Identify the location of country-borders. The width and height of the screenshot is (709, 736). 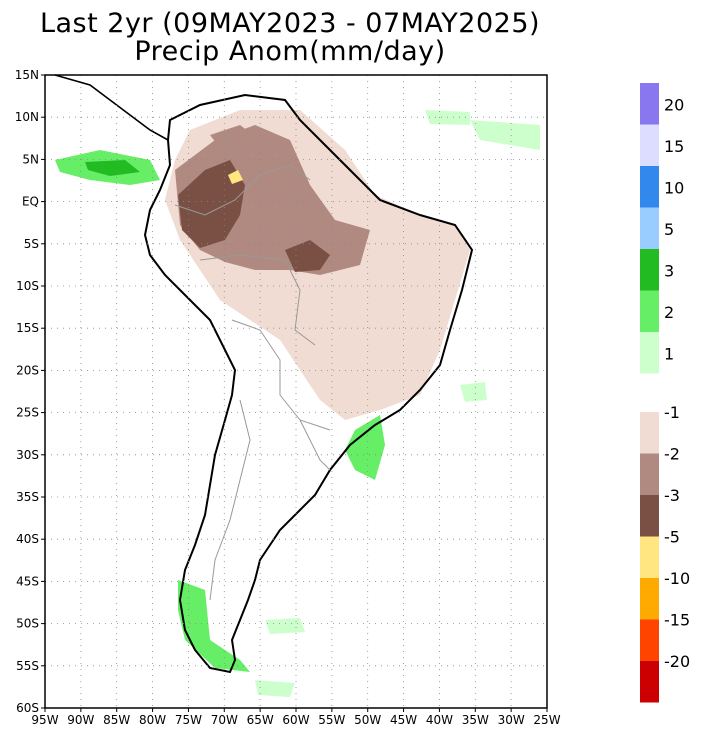
(252, 382).